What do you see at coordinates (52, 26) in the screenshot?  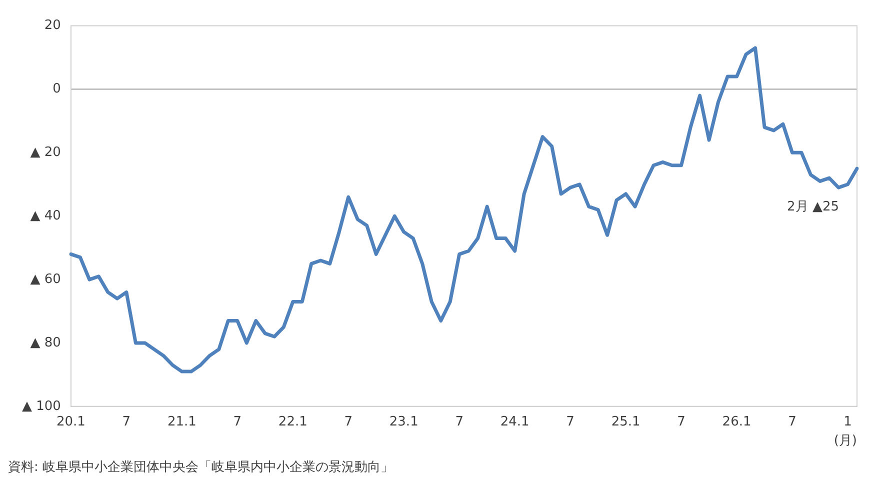 I see `y-tick-label: 20` at bounding box center [52, 26].